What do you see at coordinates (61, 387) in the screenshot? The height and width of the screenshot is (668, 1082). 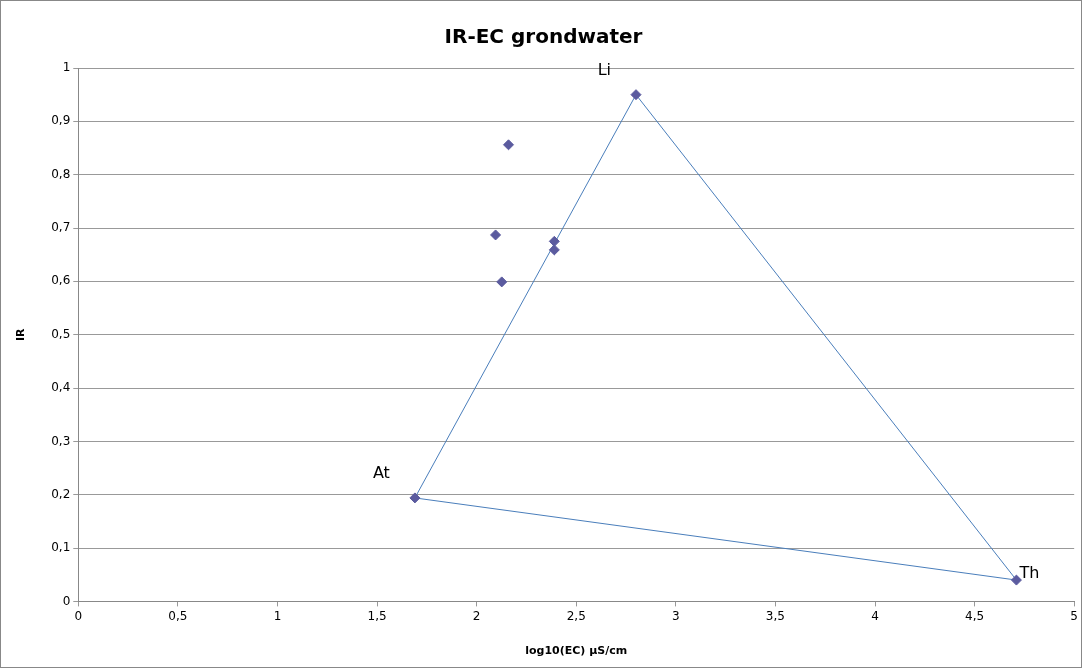 I see `y-tick-label: 0,4` at bounding box center [61, 387].